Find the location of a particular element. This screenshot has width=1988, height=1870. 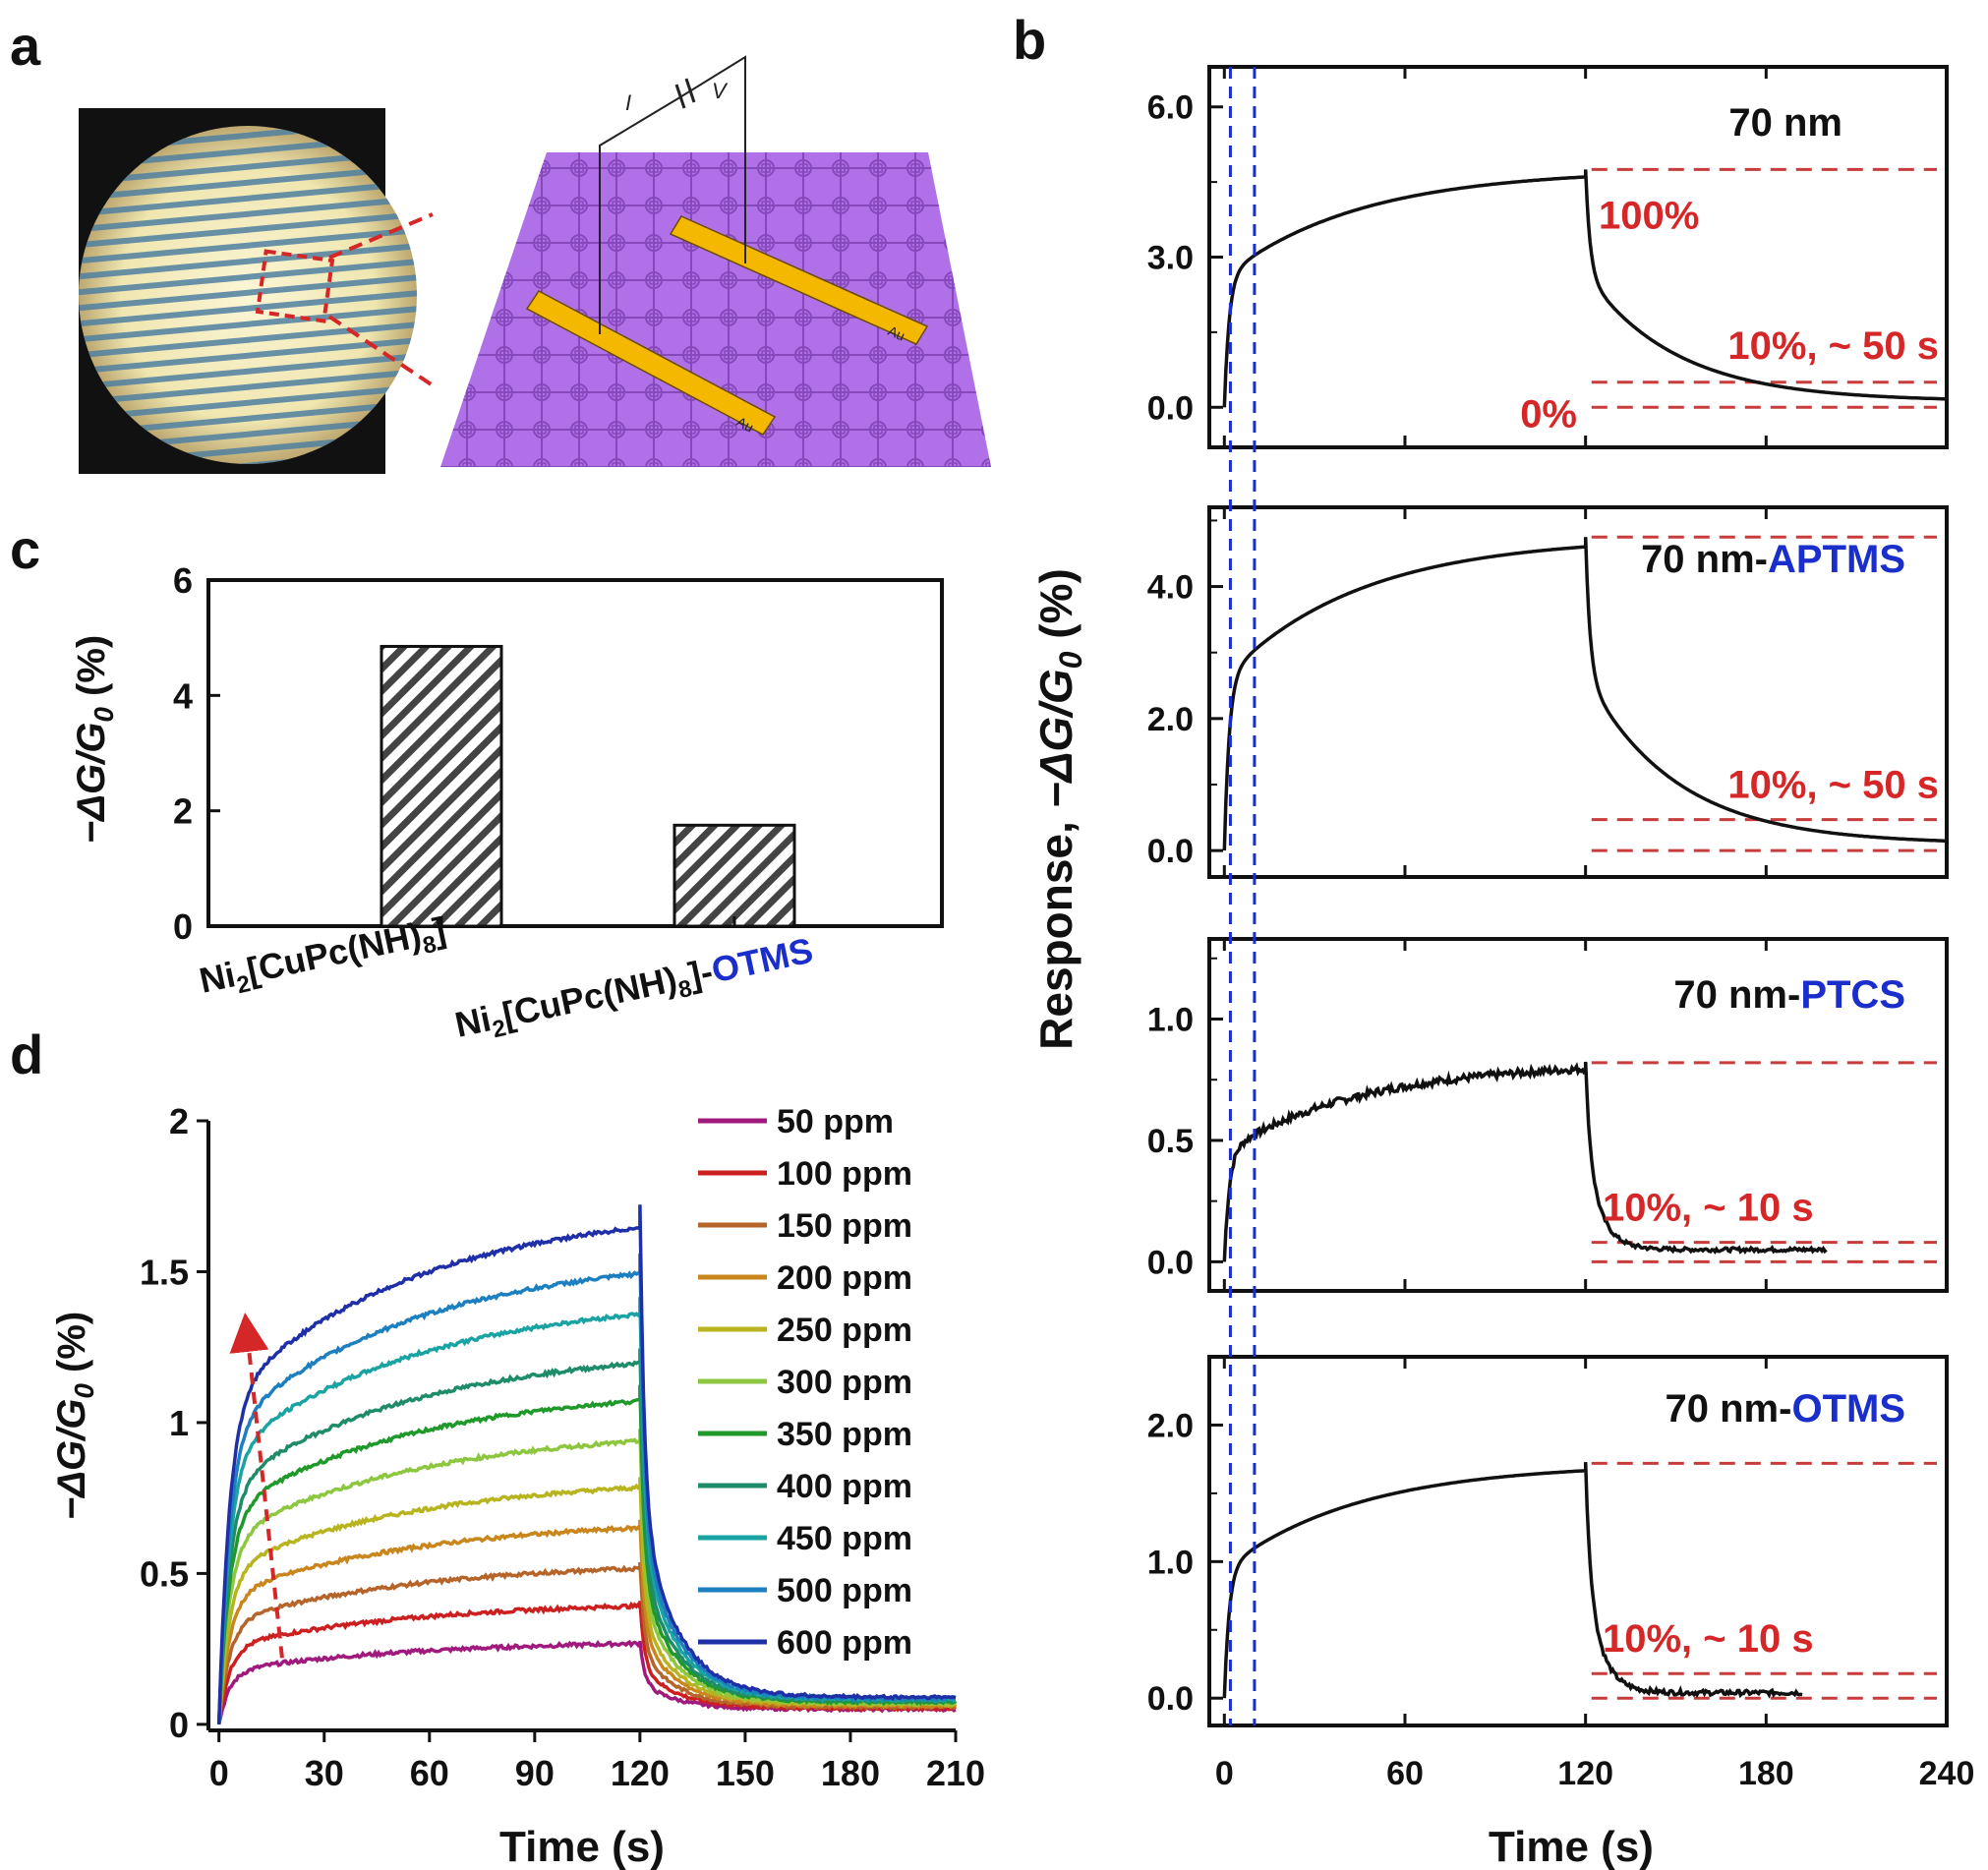

b-annotation: 0% is located at coordinates (1548, 414).